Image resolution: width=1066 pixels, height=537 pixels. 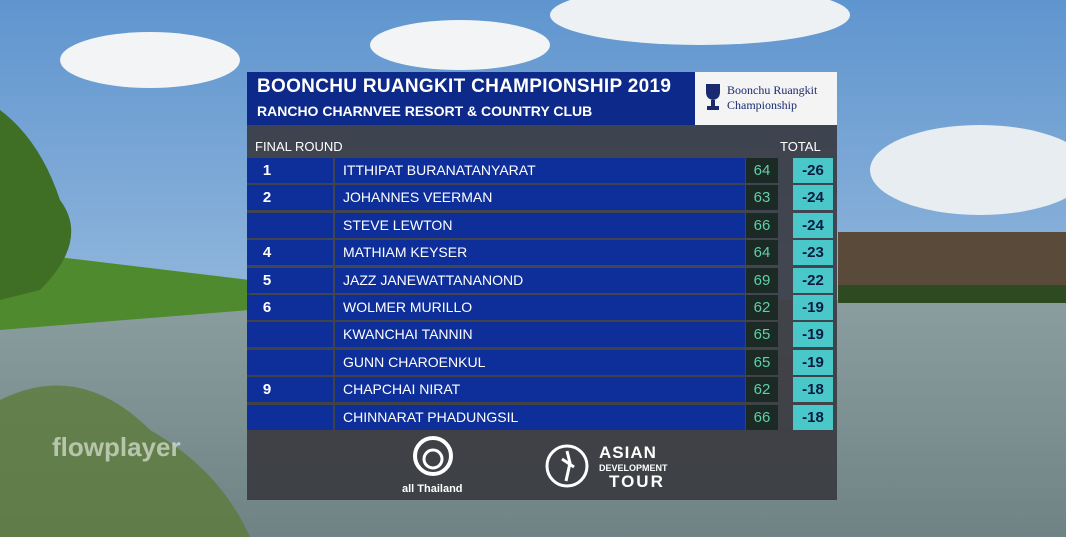 What do you see at coordinates (637, 481) in the screenshot?
I see `sponsor: TOUR` at bounding box center [637, 481].